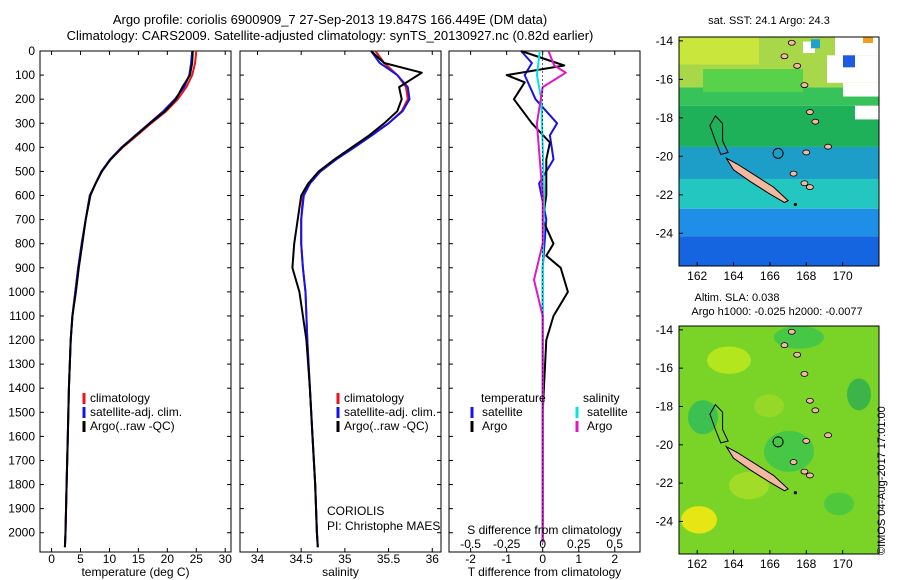 This screenshot has height=580, width=900. Describe the element at coordinates (301, 559) in the screenshot. I see `x-tick-label: 34.5` at that location.